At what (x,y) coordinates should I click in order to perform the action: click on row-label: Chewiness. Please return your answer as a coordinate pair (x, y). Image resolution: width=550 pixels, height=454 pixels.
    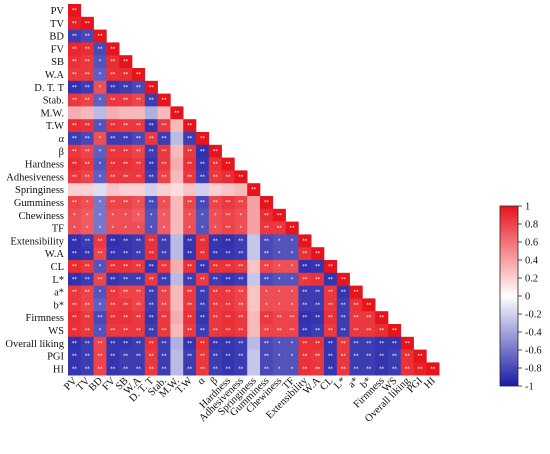
    Looking at the image, I should click on (42, 216).